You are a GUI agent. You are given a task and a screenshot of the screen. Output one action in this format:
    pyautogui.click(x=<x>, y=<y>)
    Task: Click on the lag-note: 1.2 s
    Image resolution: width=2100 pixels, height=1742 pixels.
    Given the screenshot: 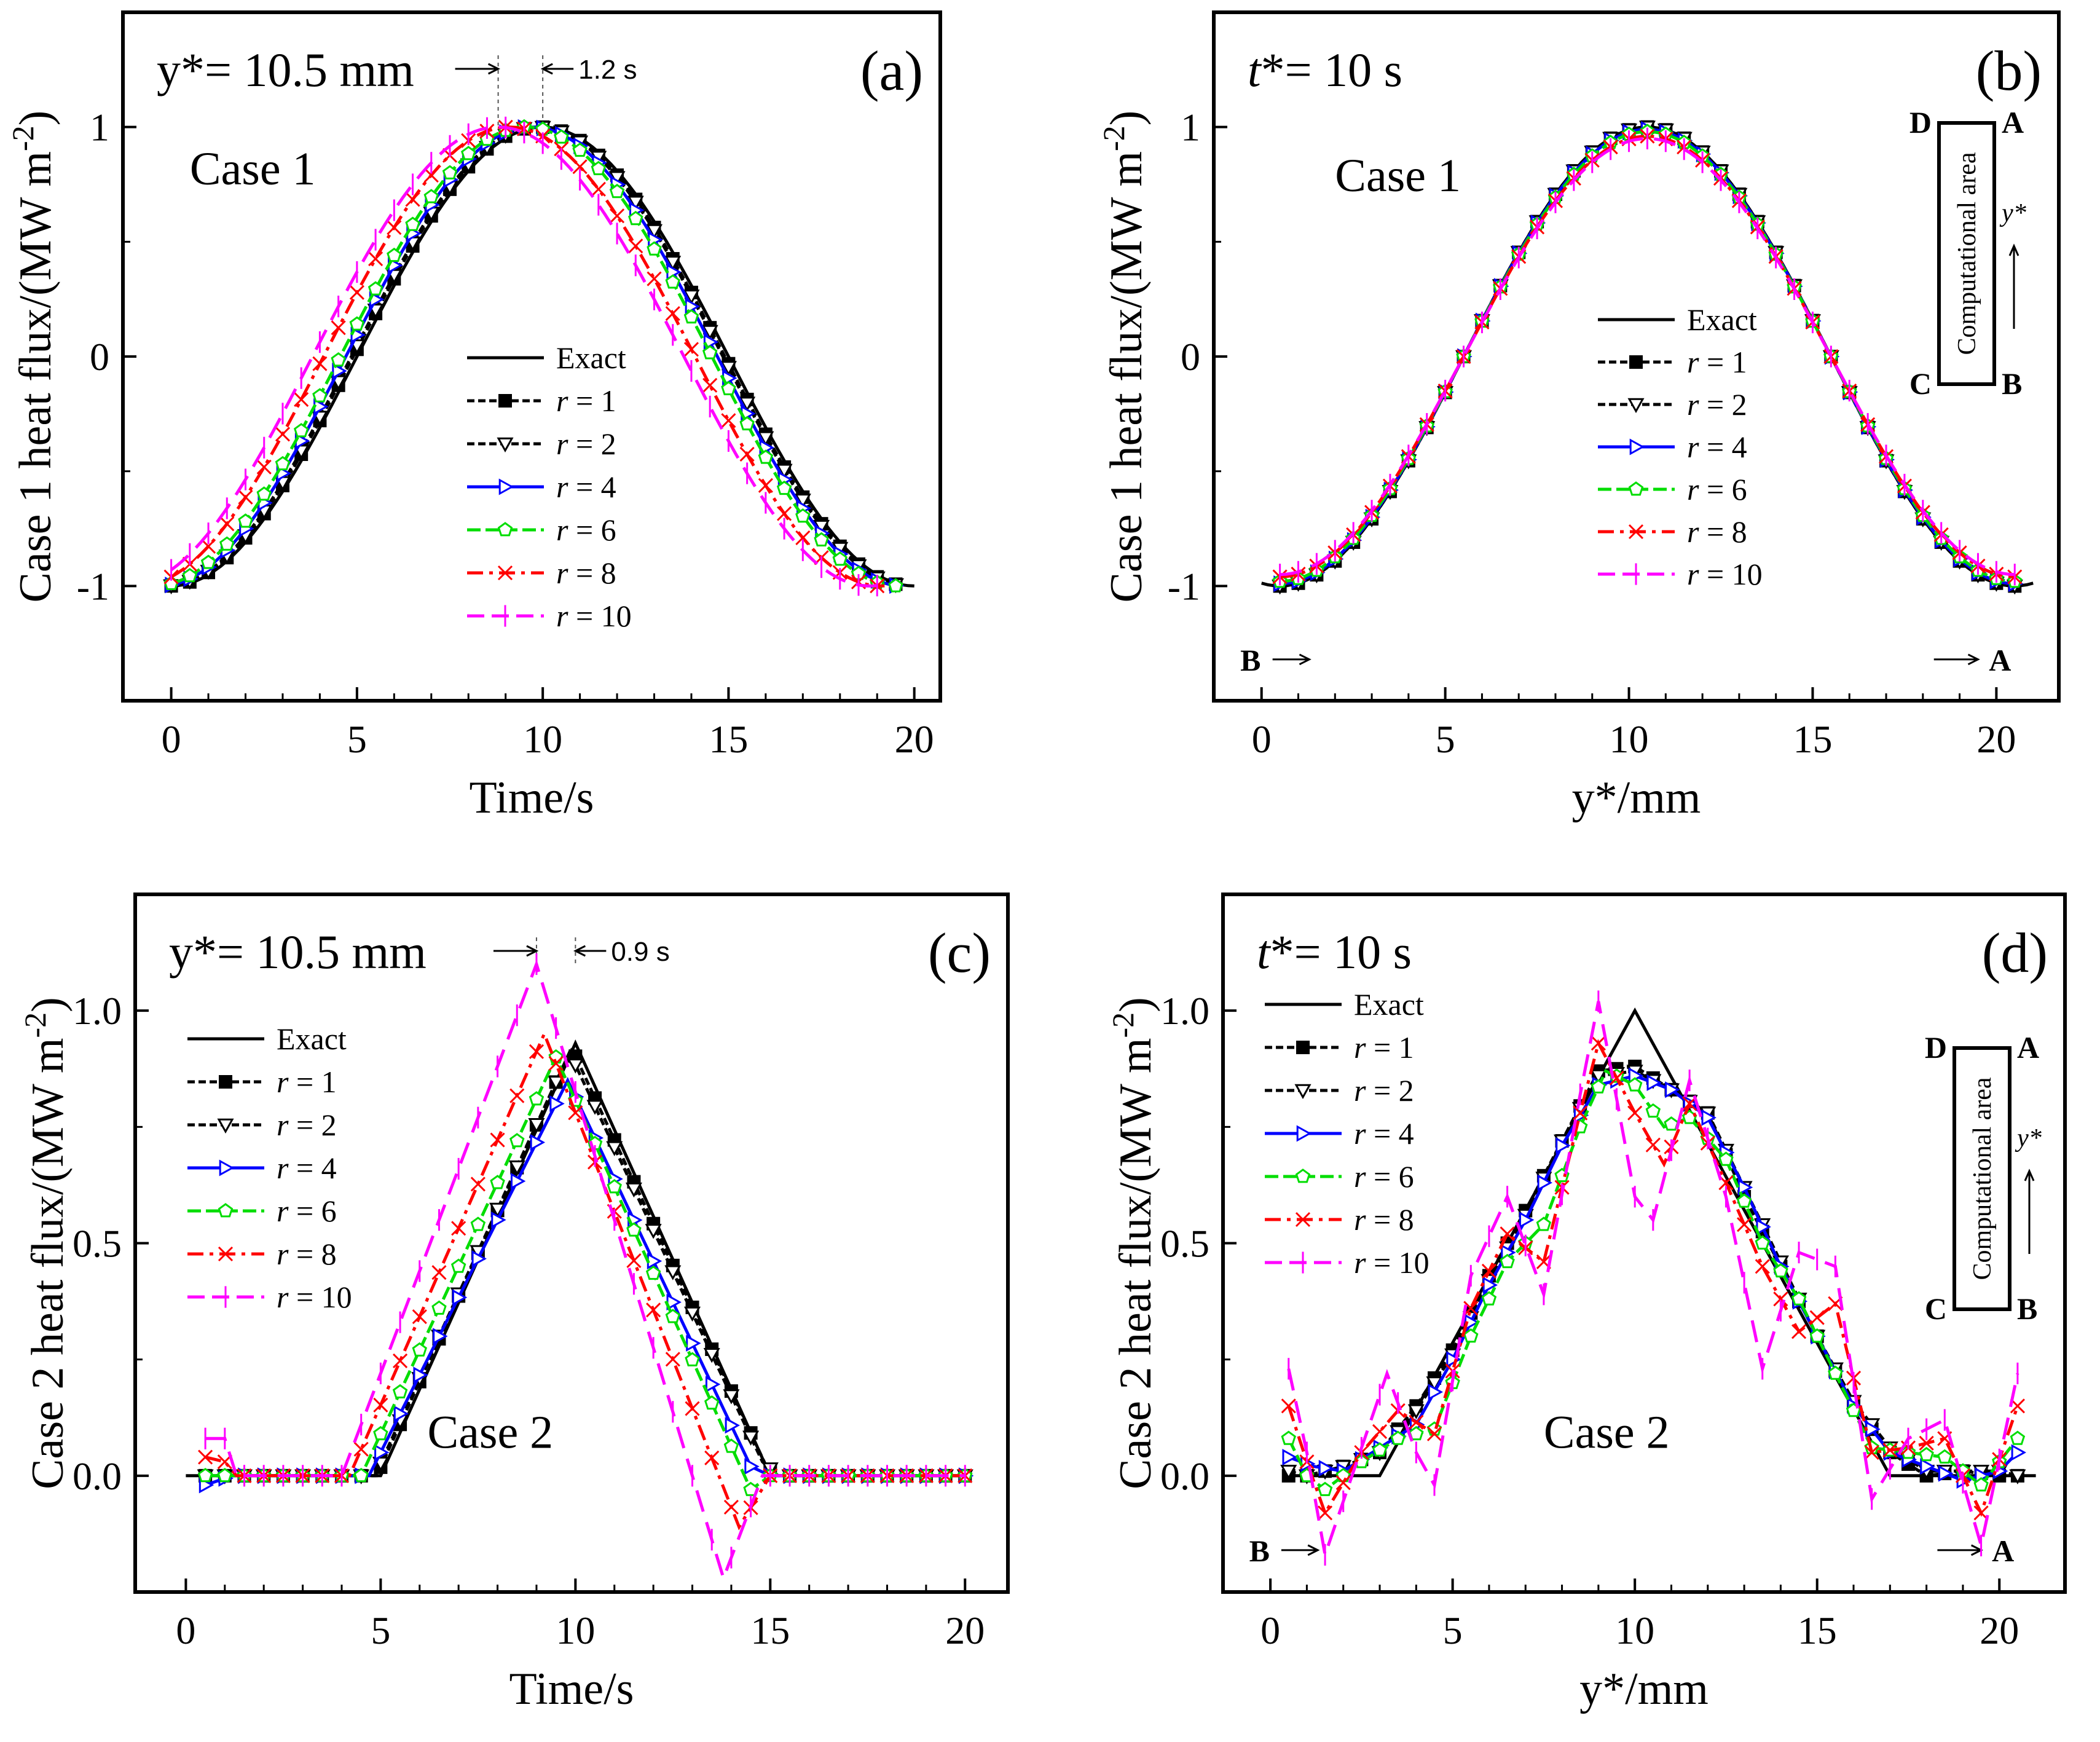 What is the action you would take?
    pyautogui.click(x=607, y=70)
    